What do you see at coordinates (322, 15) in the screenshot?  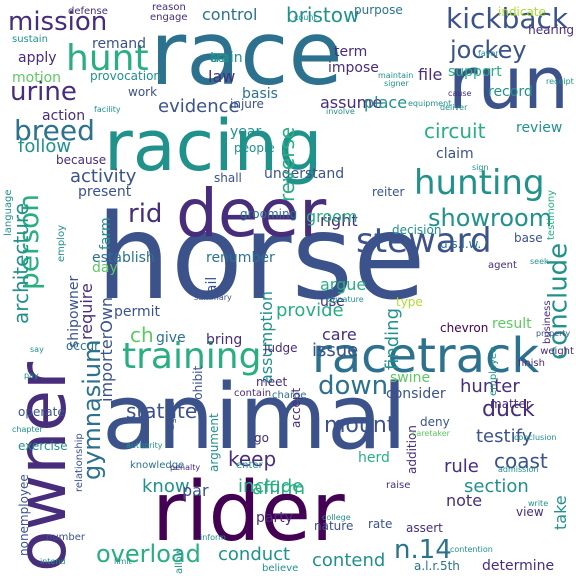 I see `cloud-word: bristow` at bounding box center [322, 15].